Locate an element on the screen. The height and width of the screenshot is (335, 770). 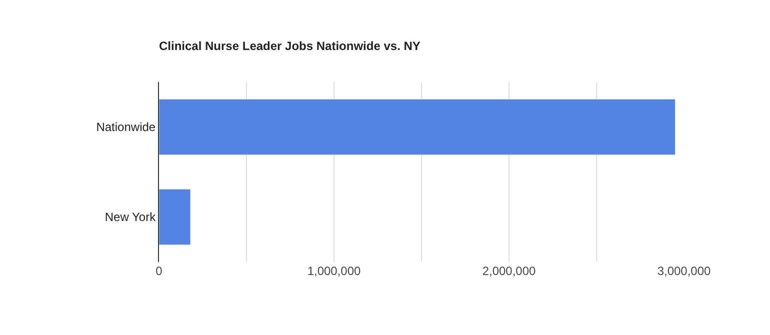
x-tick-label: 0 is located at coordinates (159, 271).